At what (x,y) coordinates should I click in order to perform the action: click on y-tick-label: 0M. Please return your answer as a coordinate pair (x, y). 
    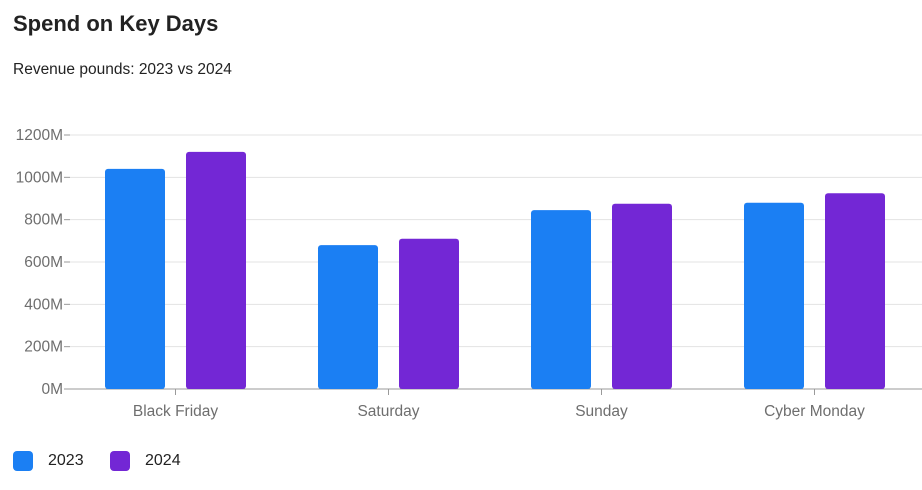
    Looking at the image, I should click on (52, 389).